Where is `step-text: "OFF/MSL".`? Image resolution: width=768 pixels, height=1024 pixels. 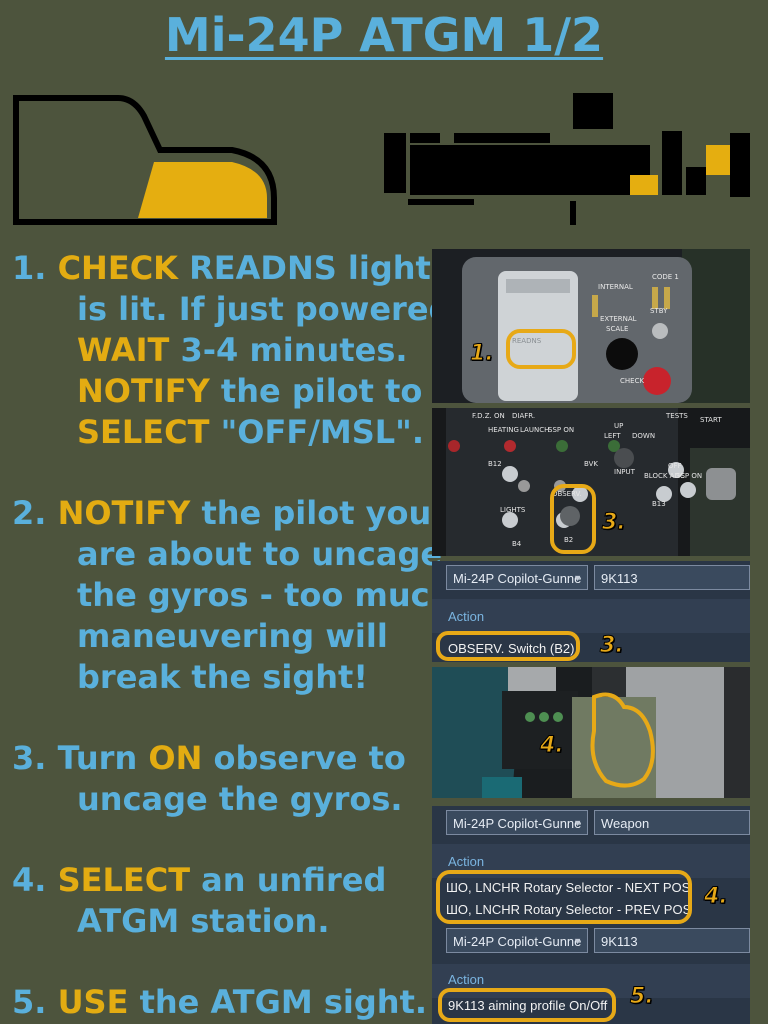
step-text: "OFF/MSL". is located at coordinates (316, 432).